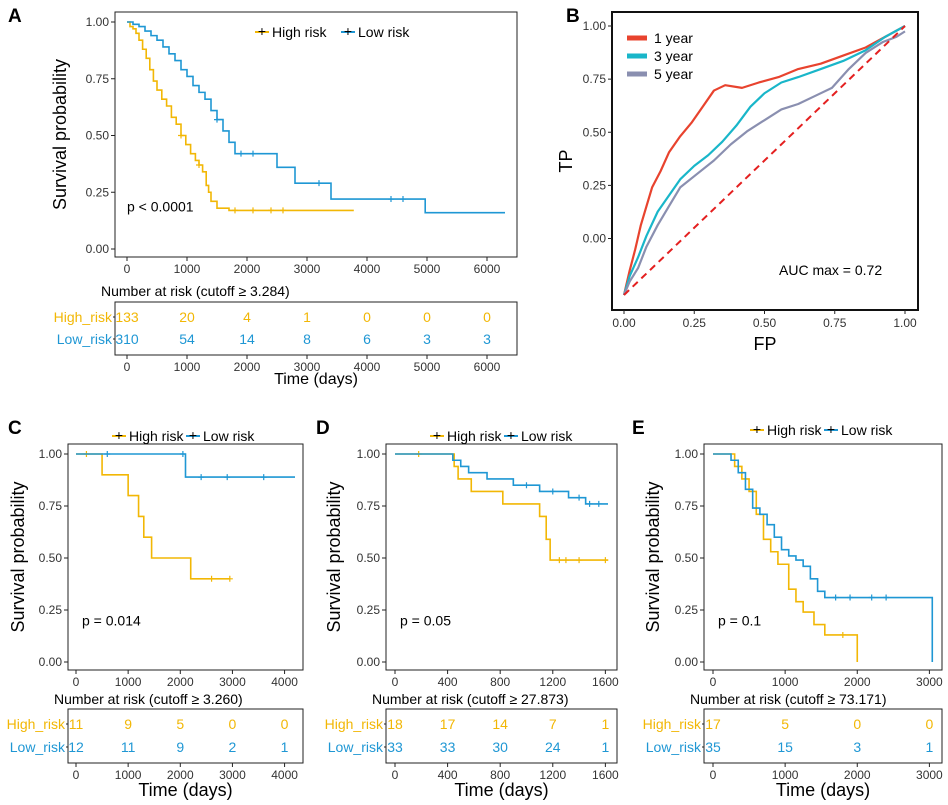  Describe the element at coordinates (673, 56) in the screenshot. I see `b-legend-label-1: 3 year` at that location.